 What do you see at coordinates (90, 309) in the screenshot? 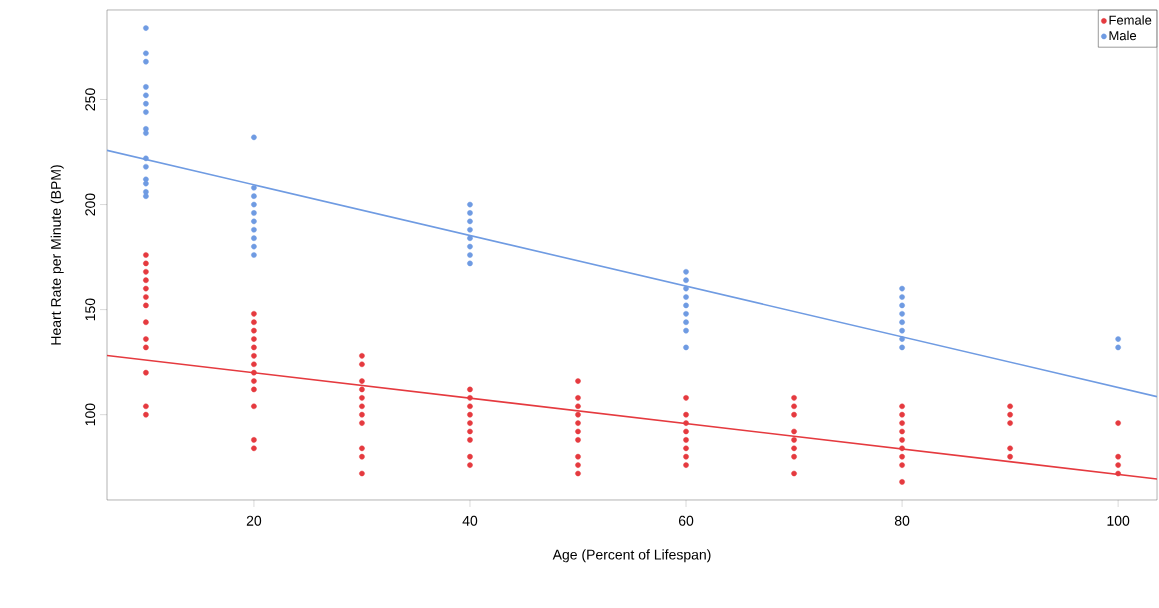
I see `y-tick-label: 150` at bounding box center [90, 309].